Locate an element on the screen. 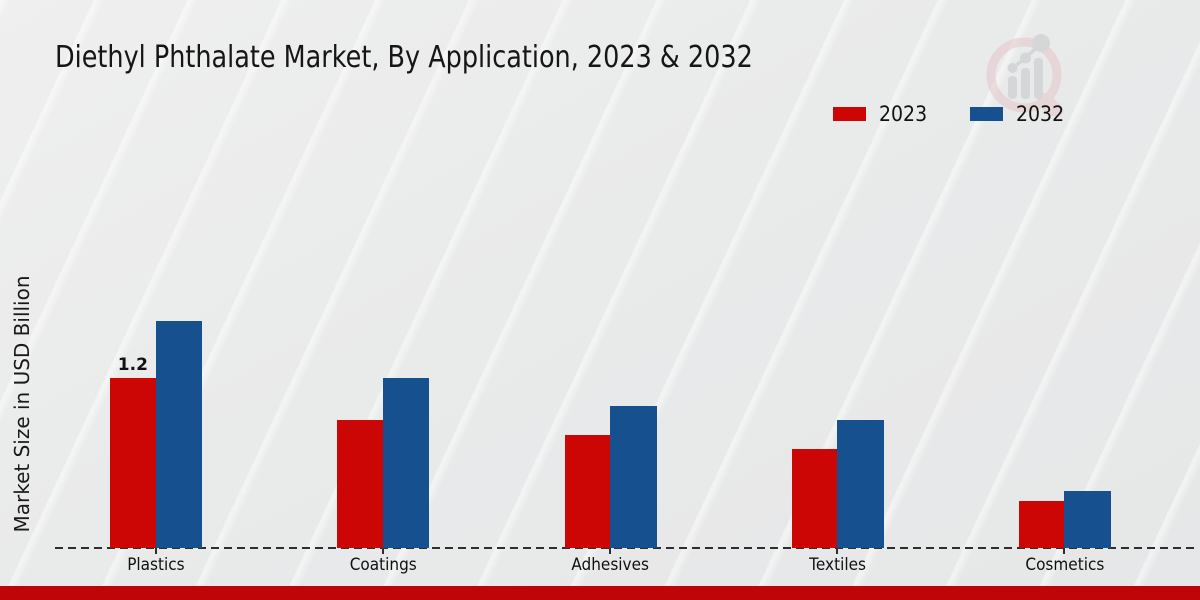 This screenshot has height=600, width=1200. x-axis-baseline is located at coordinates (624, 548).